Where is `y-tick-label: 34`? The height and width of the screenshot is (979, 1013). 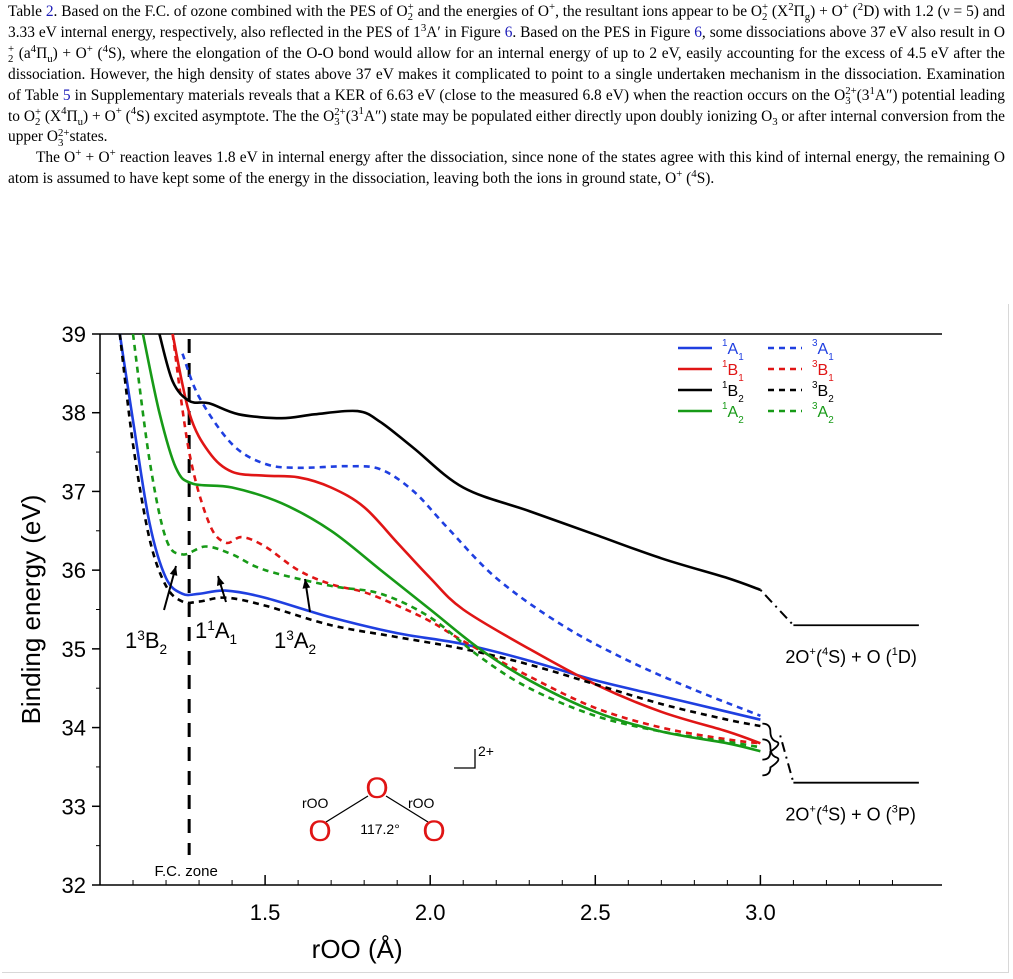 y-tick-label: 34 is located at coordinates (74, 728).